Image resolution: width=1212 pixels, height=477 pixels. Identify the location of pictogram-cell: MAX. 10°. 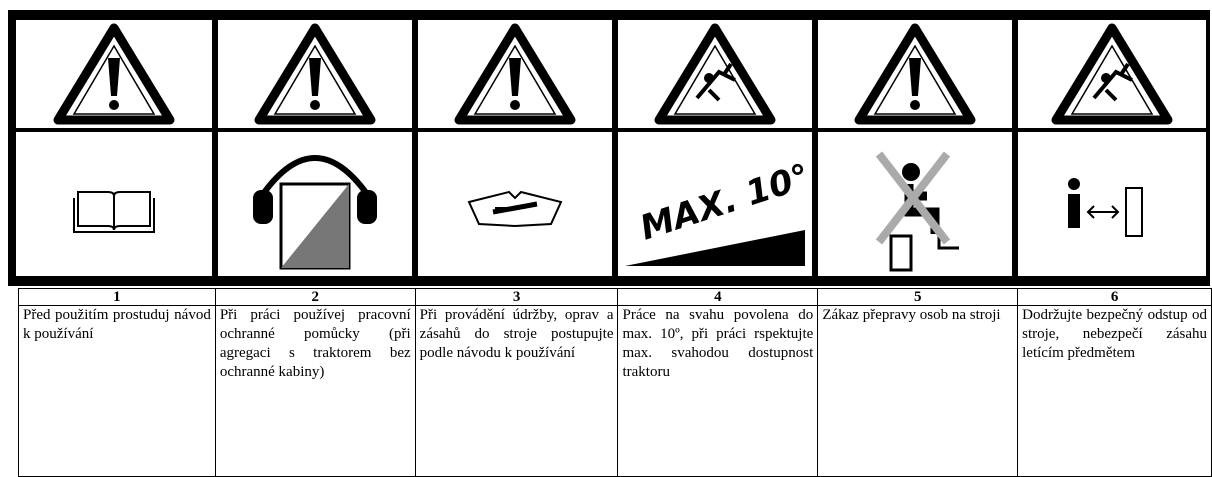
(716, 204).